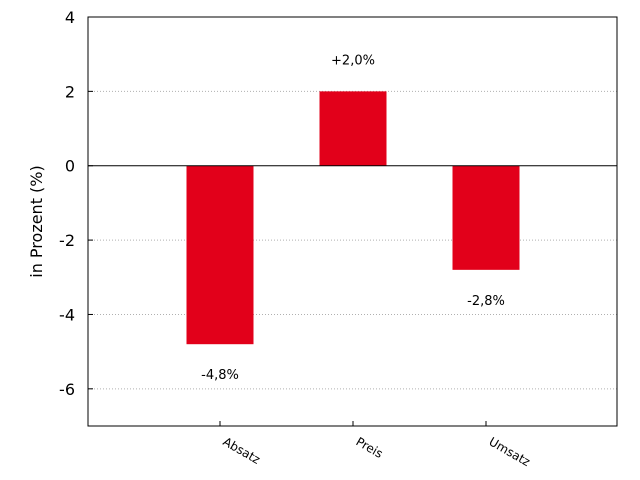 The height and width of the screenshot is (480, 640). What do you see at coordinates (220, 255) in the screenshot?
I see `bar-absatz` at bounding box center [220, 255].